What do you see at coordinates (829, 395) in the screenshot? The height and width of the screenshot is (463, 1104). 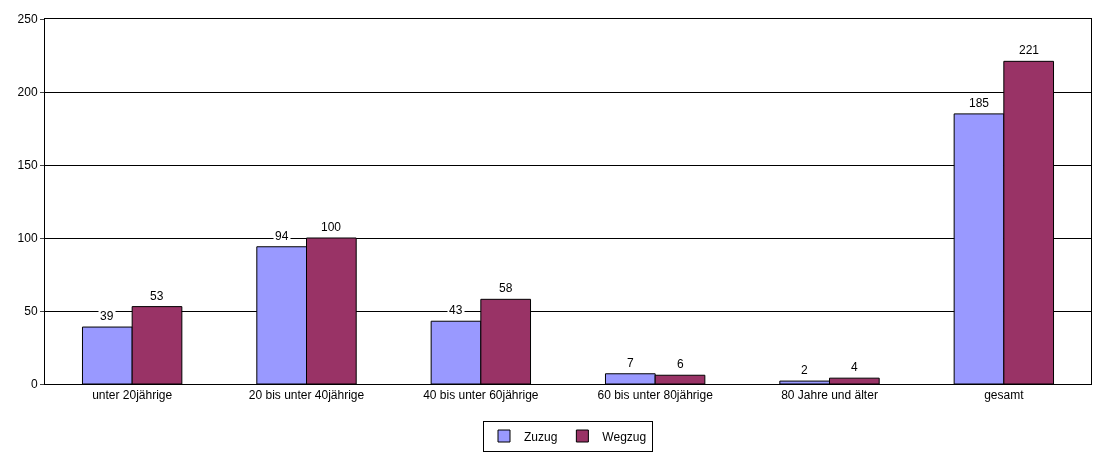 I see `x-tick-label: 80 Jahre und älter` at bounding box center [829, 395].